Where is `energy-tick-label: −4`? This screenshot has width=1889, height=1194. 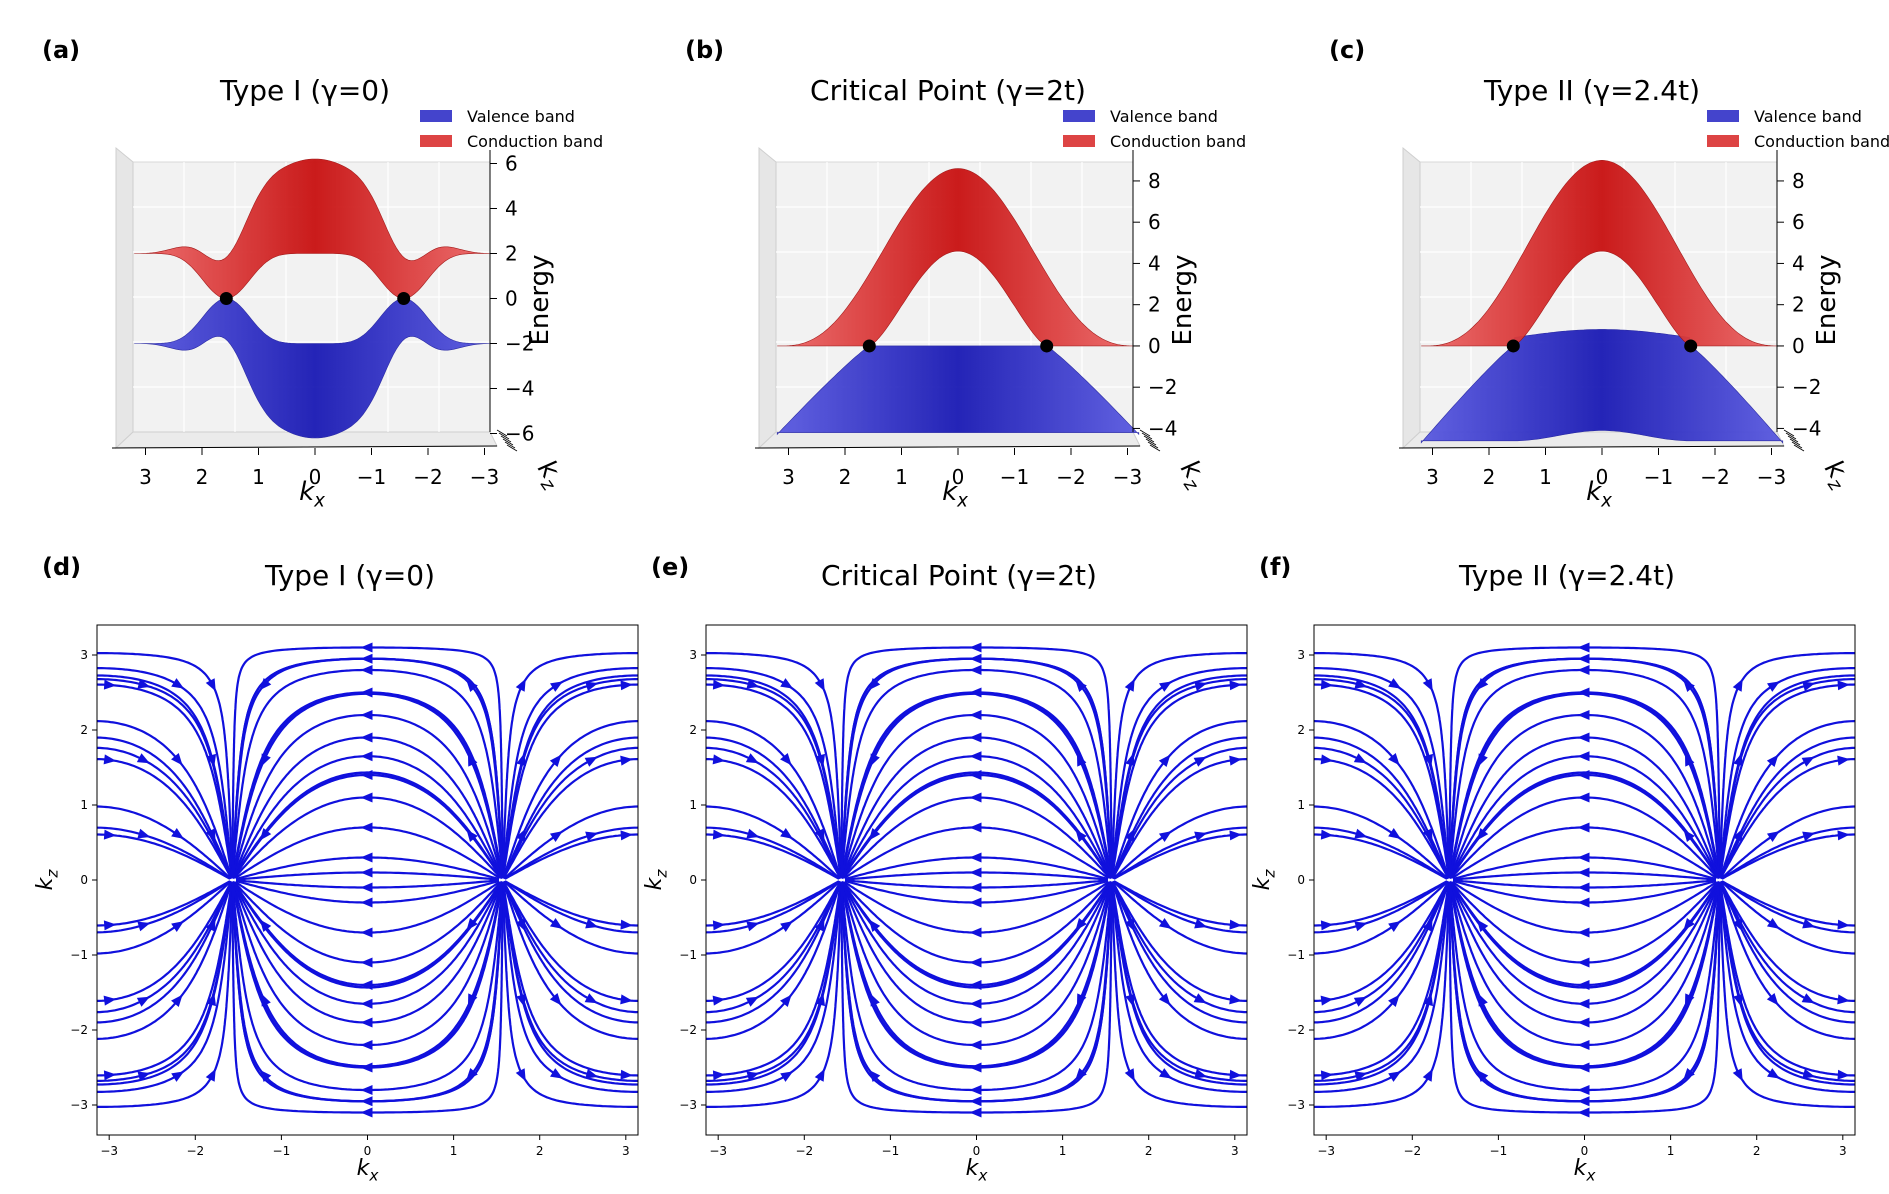
energy-tick-label: −4 is located at coordinates (1162, 428).